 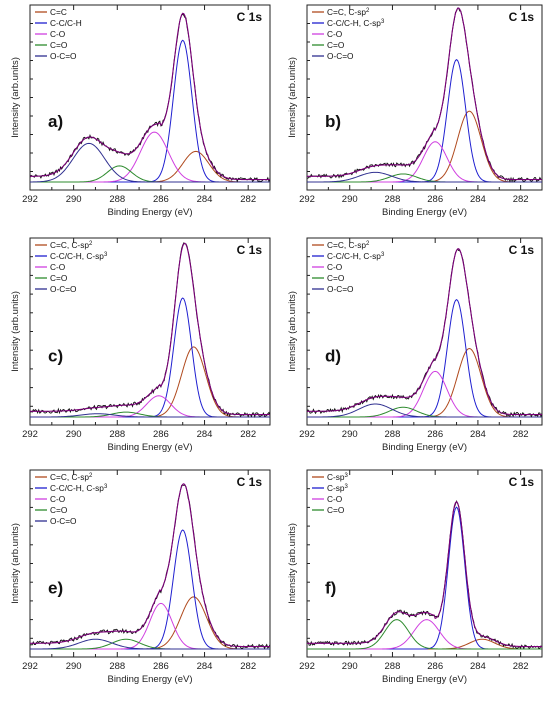 What do you see at coordinates (55, 121) in the screenshot?
I see `panel-letter: a)` at bounding box center [55, 121].